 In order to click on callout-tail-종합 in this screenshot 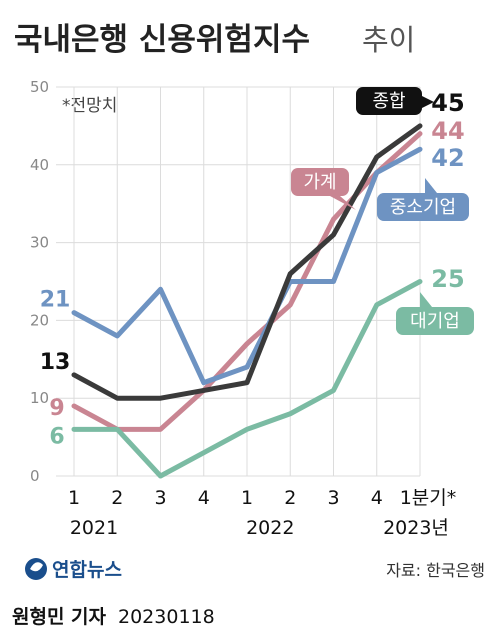, I will do `click(428, 102)`.